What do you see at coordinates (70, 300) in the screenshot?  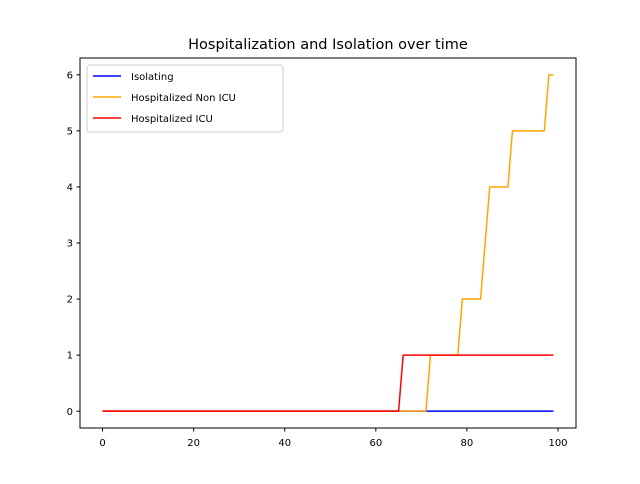 I see `y-tick-label: 2` at bounding box center [70, 300].